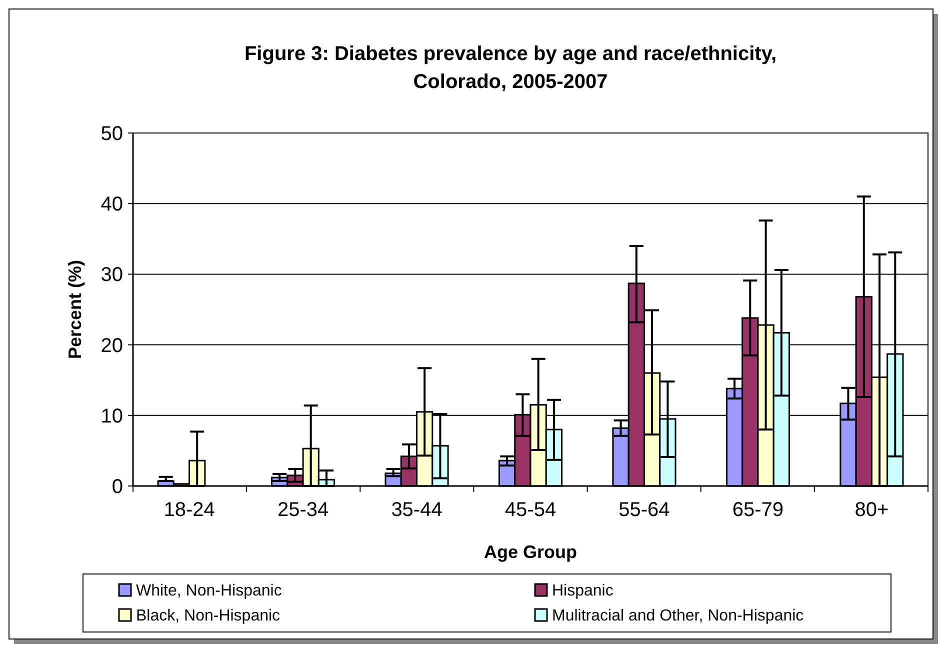  Describe the element at coordinates (303, 510) in the screenshot. I see `x-tick-label: 25-34` at that location.